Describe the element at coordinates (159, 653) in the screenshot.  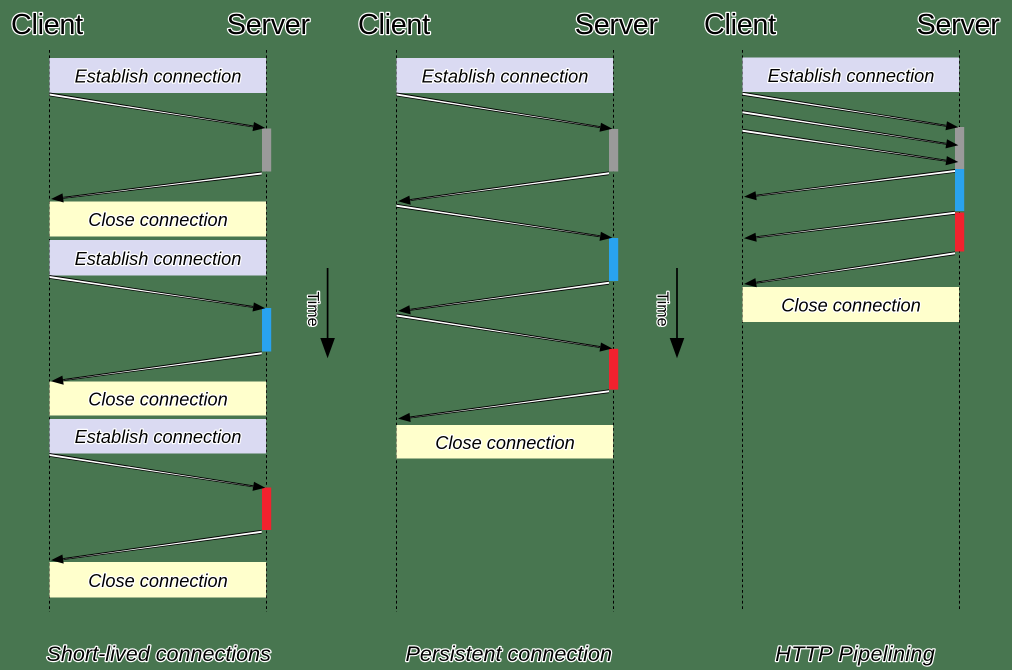
I see `svg-text: Short-lived connections` at that location.